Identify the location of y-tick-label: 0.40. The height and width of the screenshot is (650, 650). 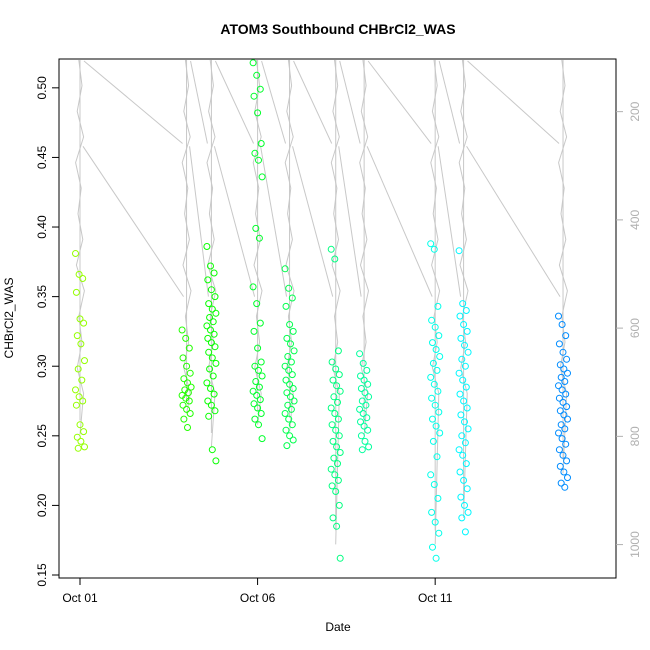
(42, 227).